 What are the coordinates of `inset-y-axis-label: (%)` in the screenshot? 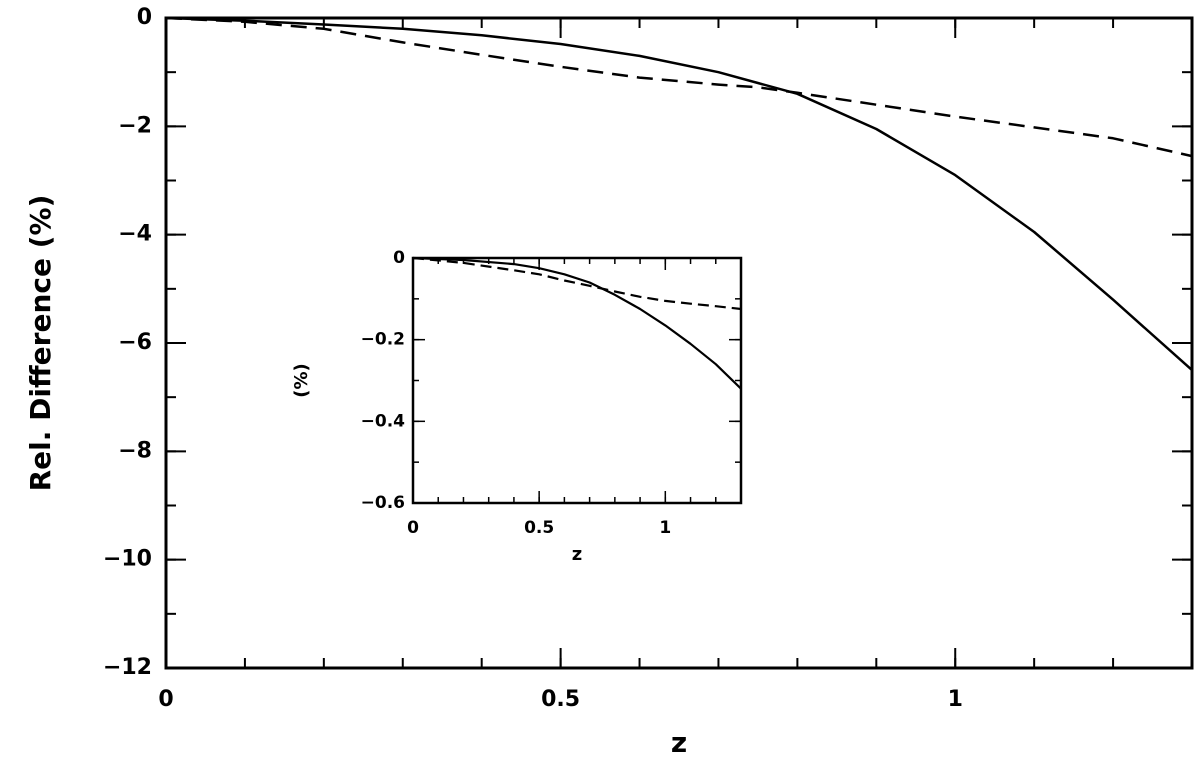 It's located at (301, 380).